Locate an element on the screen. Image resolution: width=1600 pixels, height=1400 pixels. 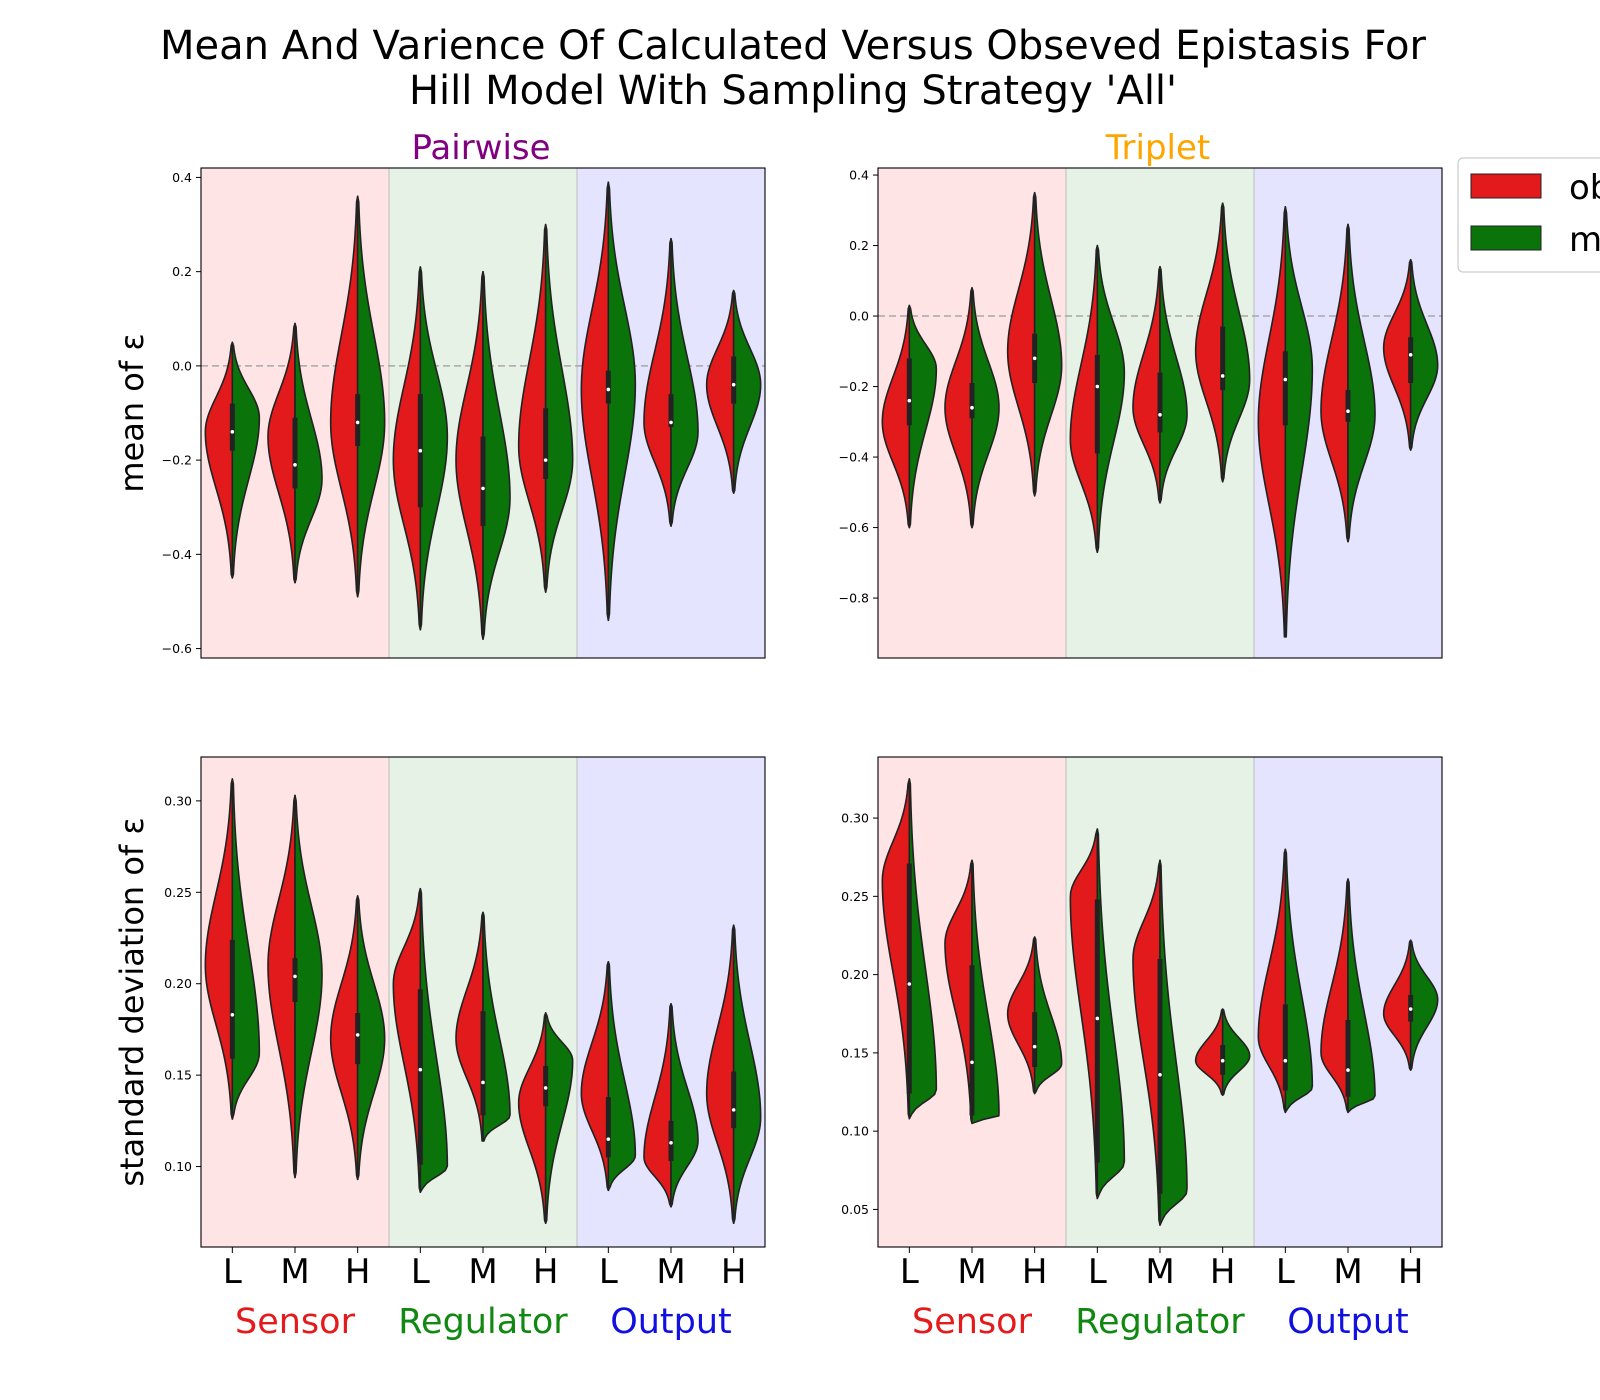
panel-pairwise-std: 0.10 0.15 0.20 0.25 0.30 is located at coordinates (465, 1002).